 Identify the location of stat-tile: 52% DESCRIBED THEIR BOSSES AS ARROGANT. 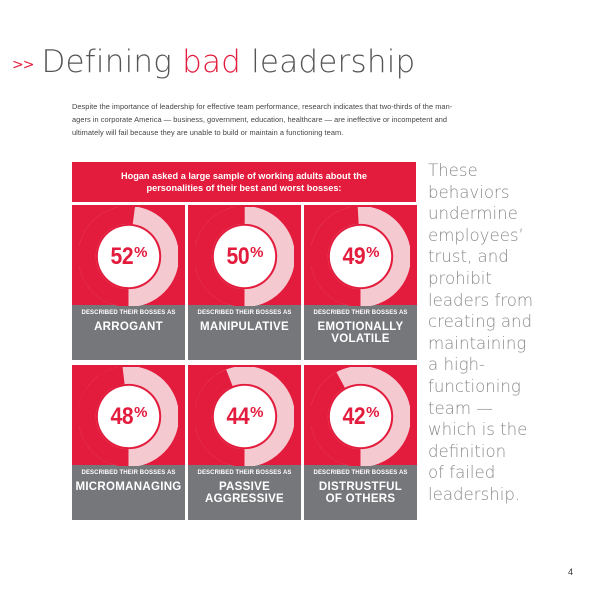
(128, 282).